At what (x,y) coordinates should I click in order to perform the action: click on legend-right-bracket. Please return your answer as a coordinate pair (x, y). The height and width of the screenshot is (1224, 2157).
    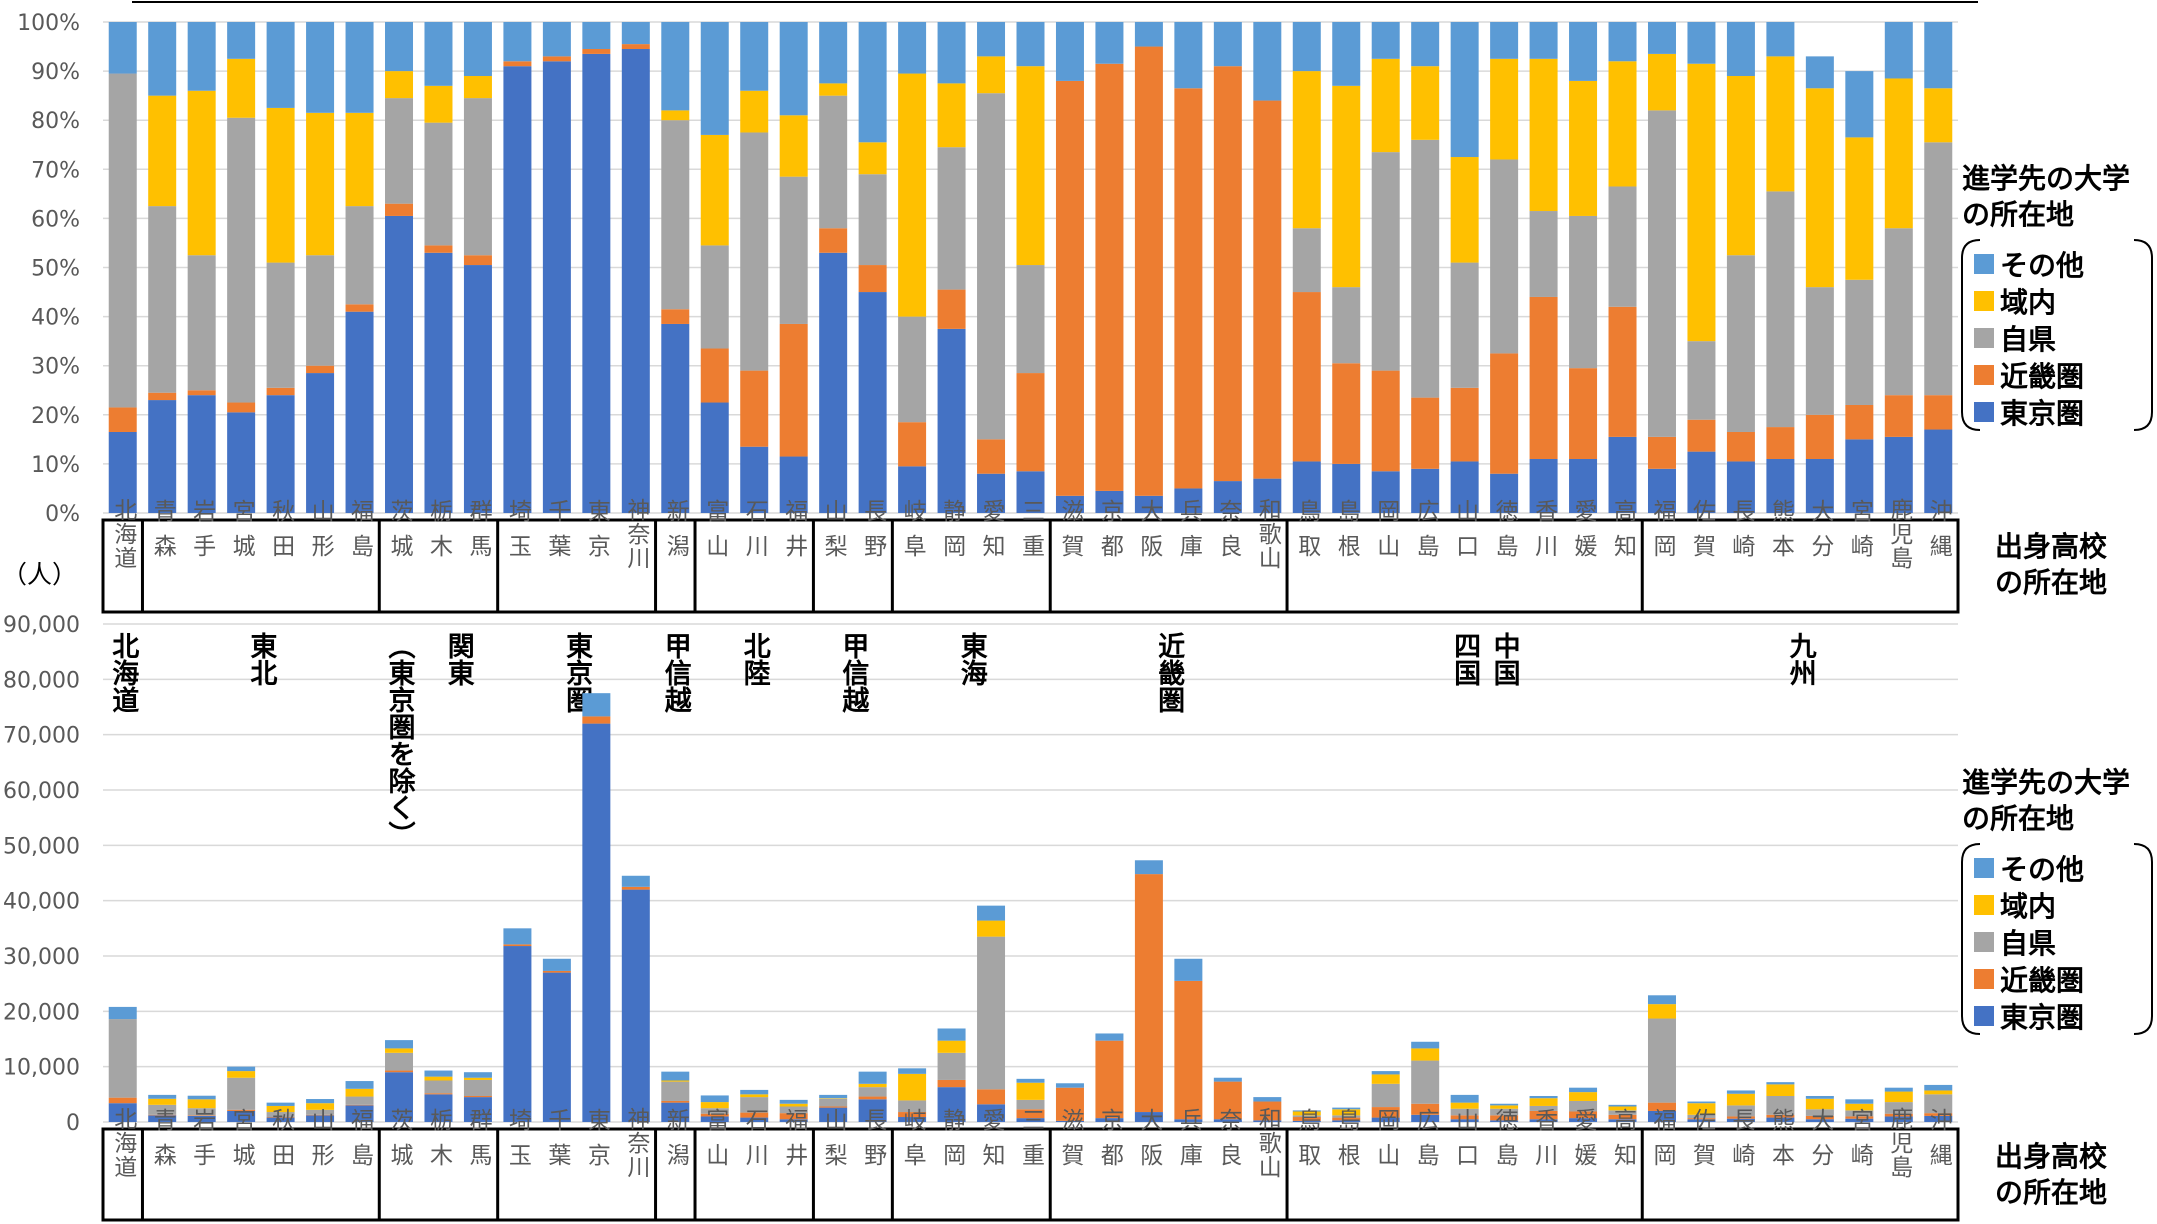
    Looking at the image, I should click on (2143, 939).